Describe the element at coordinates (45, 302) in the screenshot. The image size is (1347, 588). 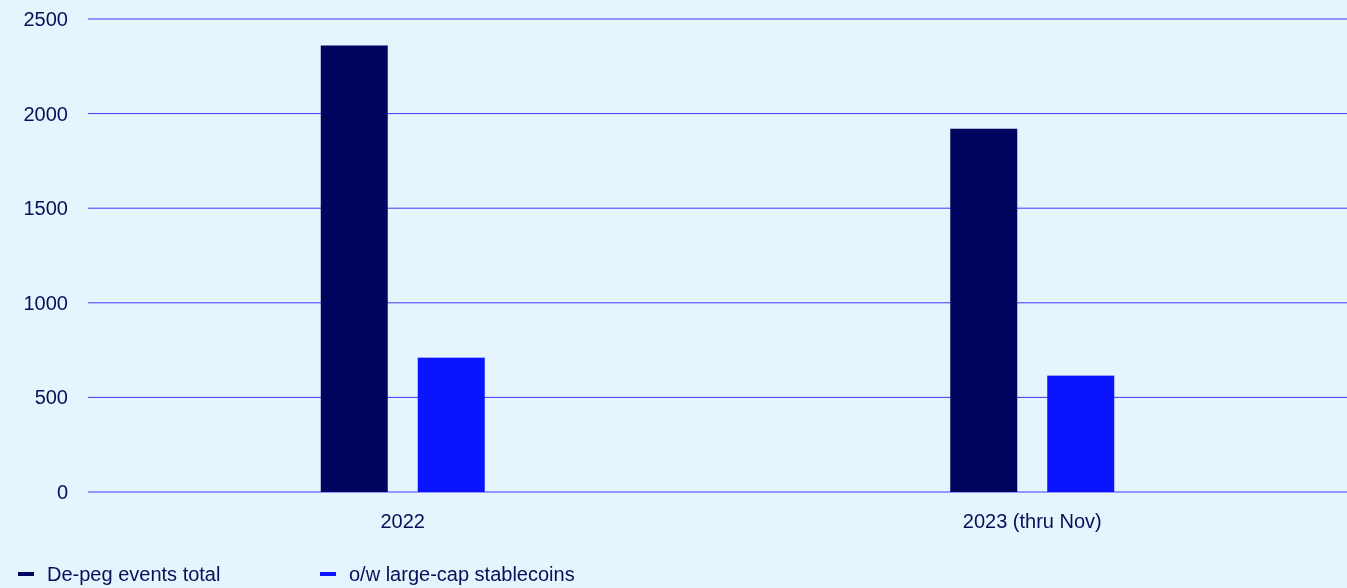
I see `y-tick-label: 1000` at that location.